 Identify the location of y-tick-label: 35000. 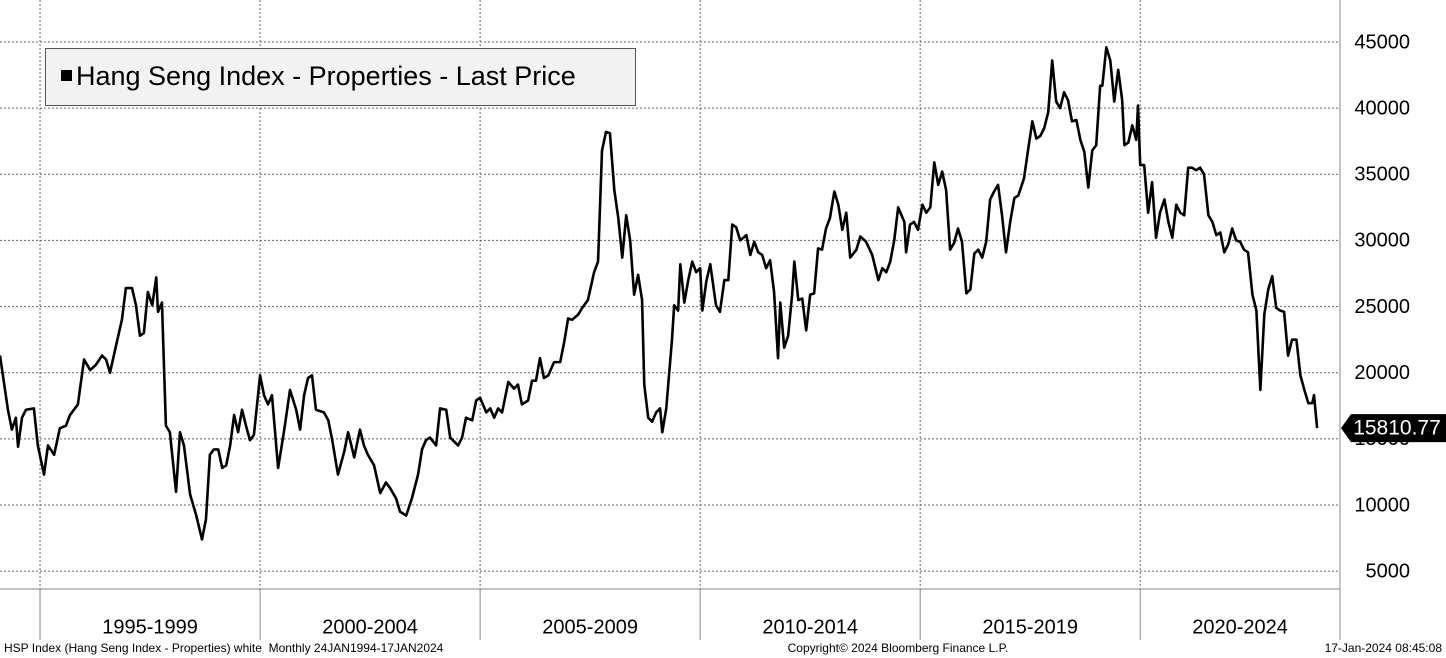
(1382, 175).